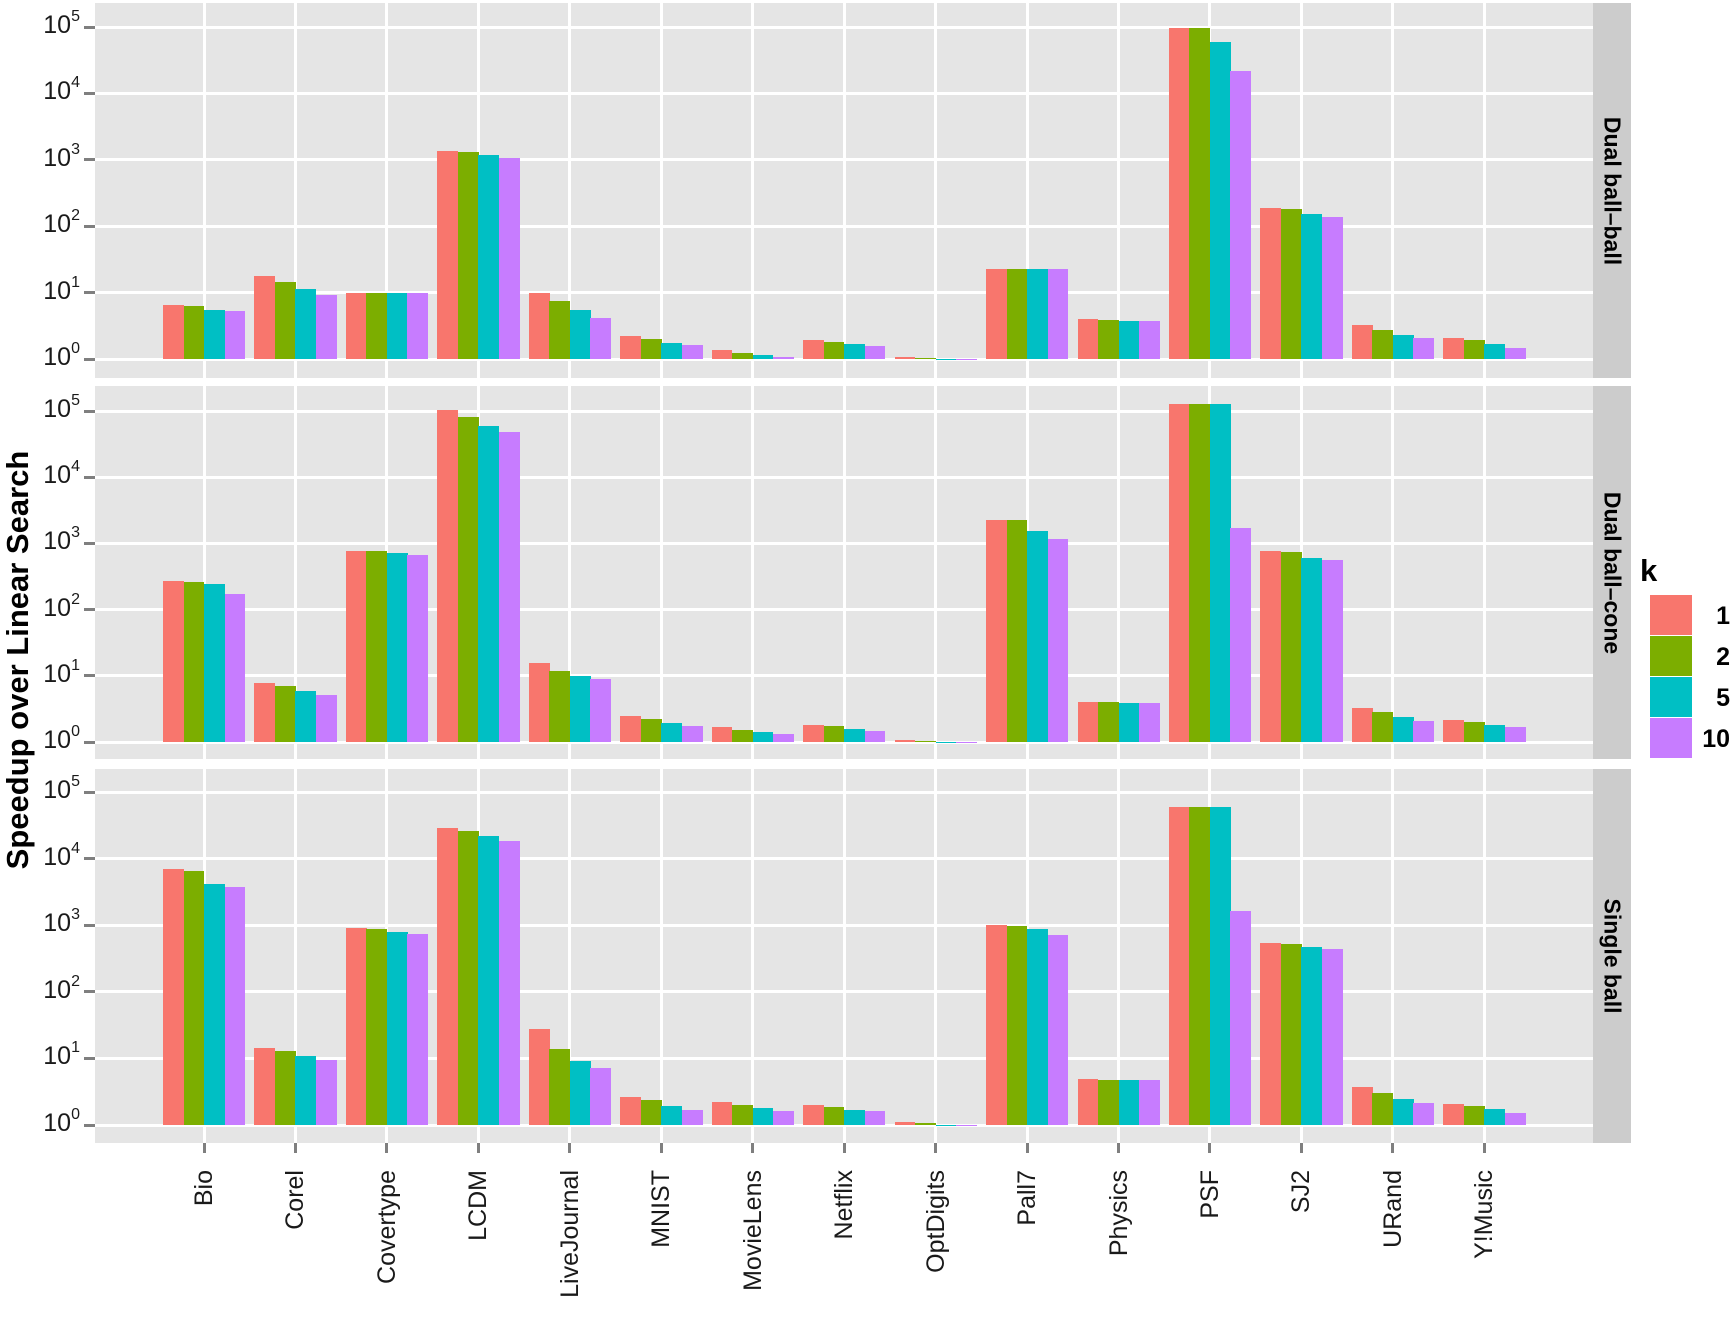 Image resolution: width=1736 pixels, height=1317 pixels. I want to click on bar-optdigits-k1, so click(905, 357).